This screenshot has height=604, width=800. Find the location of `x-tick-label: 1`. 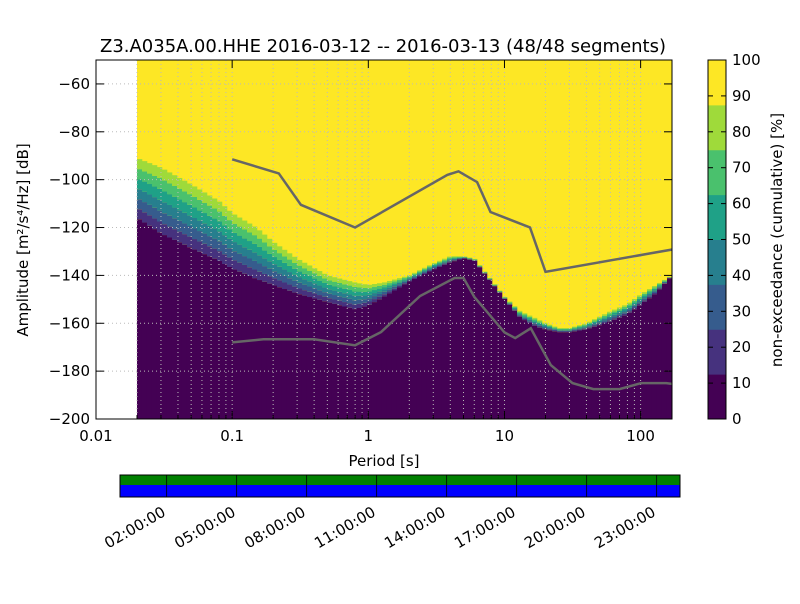

x-tick-label: 1 is located at coordinates (369, 436).